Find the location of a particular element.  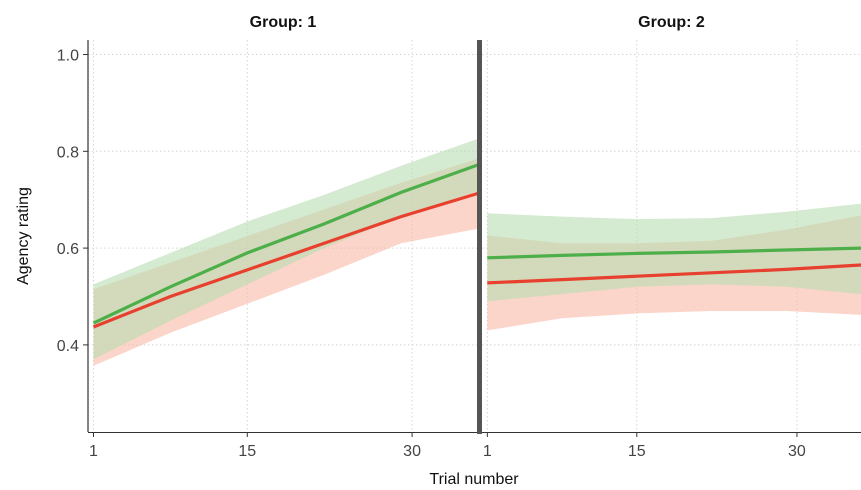

x-axis-title: Trial number is located at coordinates (474, 479).